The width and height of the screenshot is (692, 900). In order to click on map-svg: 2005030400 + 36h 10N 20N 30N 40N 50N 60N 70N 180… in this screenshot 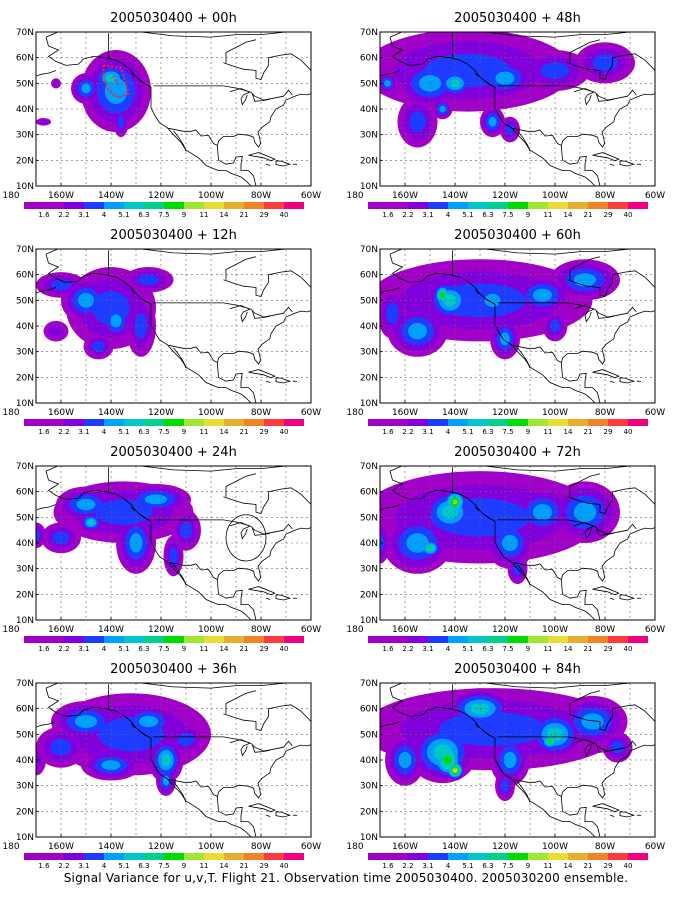, I will do `click(161, 766)`.